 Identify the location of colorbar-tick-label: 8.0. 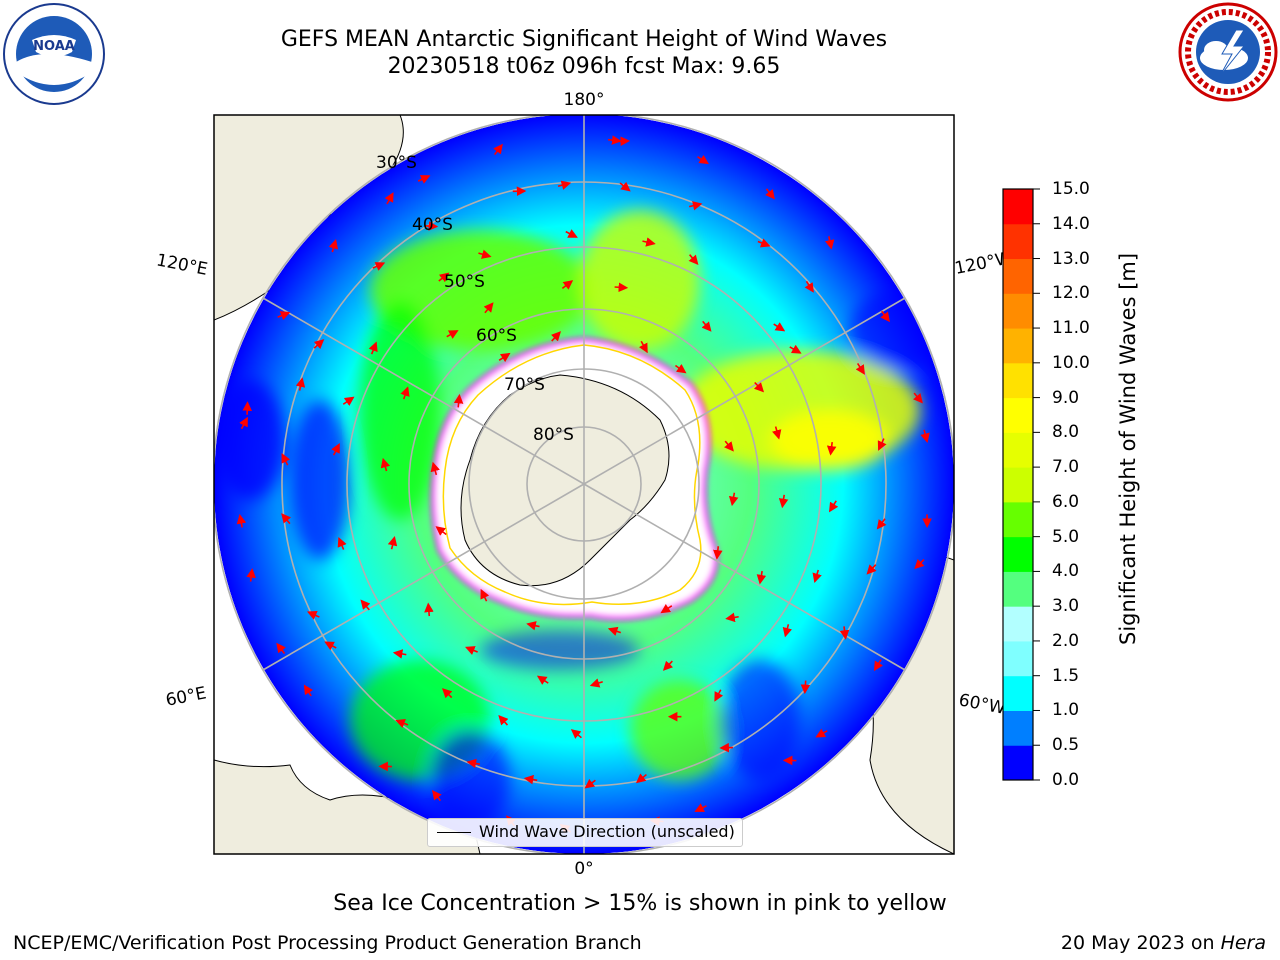
(1066, 432).